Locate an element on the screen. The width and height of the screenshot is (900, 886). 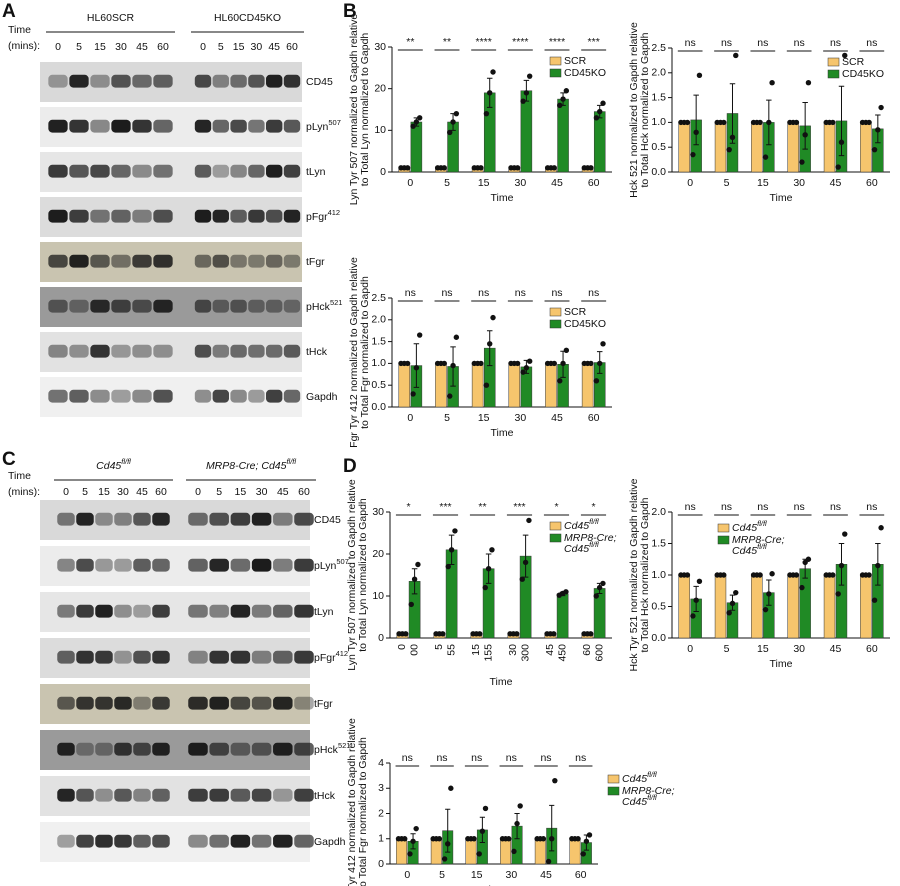
group-label: Cd45fl/fl is located at coordinates (113, 464).